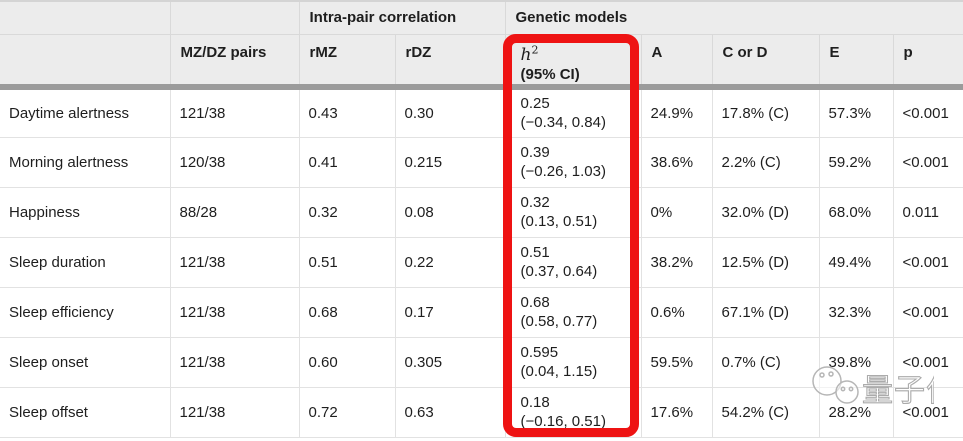 Image resolution: width=963 pixels, height=441 pixels. I want to click on cell-c-or-d: 32.0% (D), so click(765, 212).